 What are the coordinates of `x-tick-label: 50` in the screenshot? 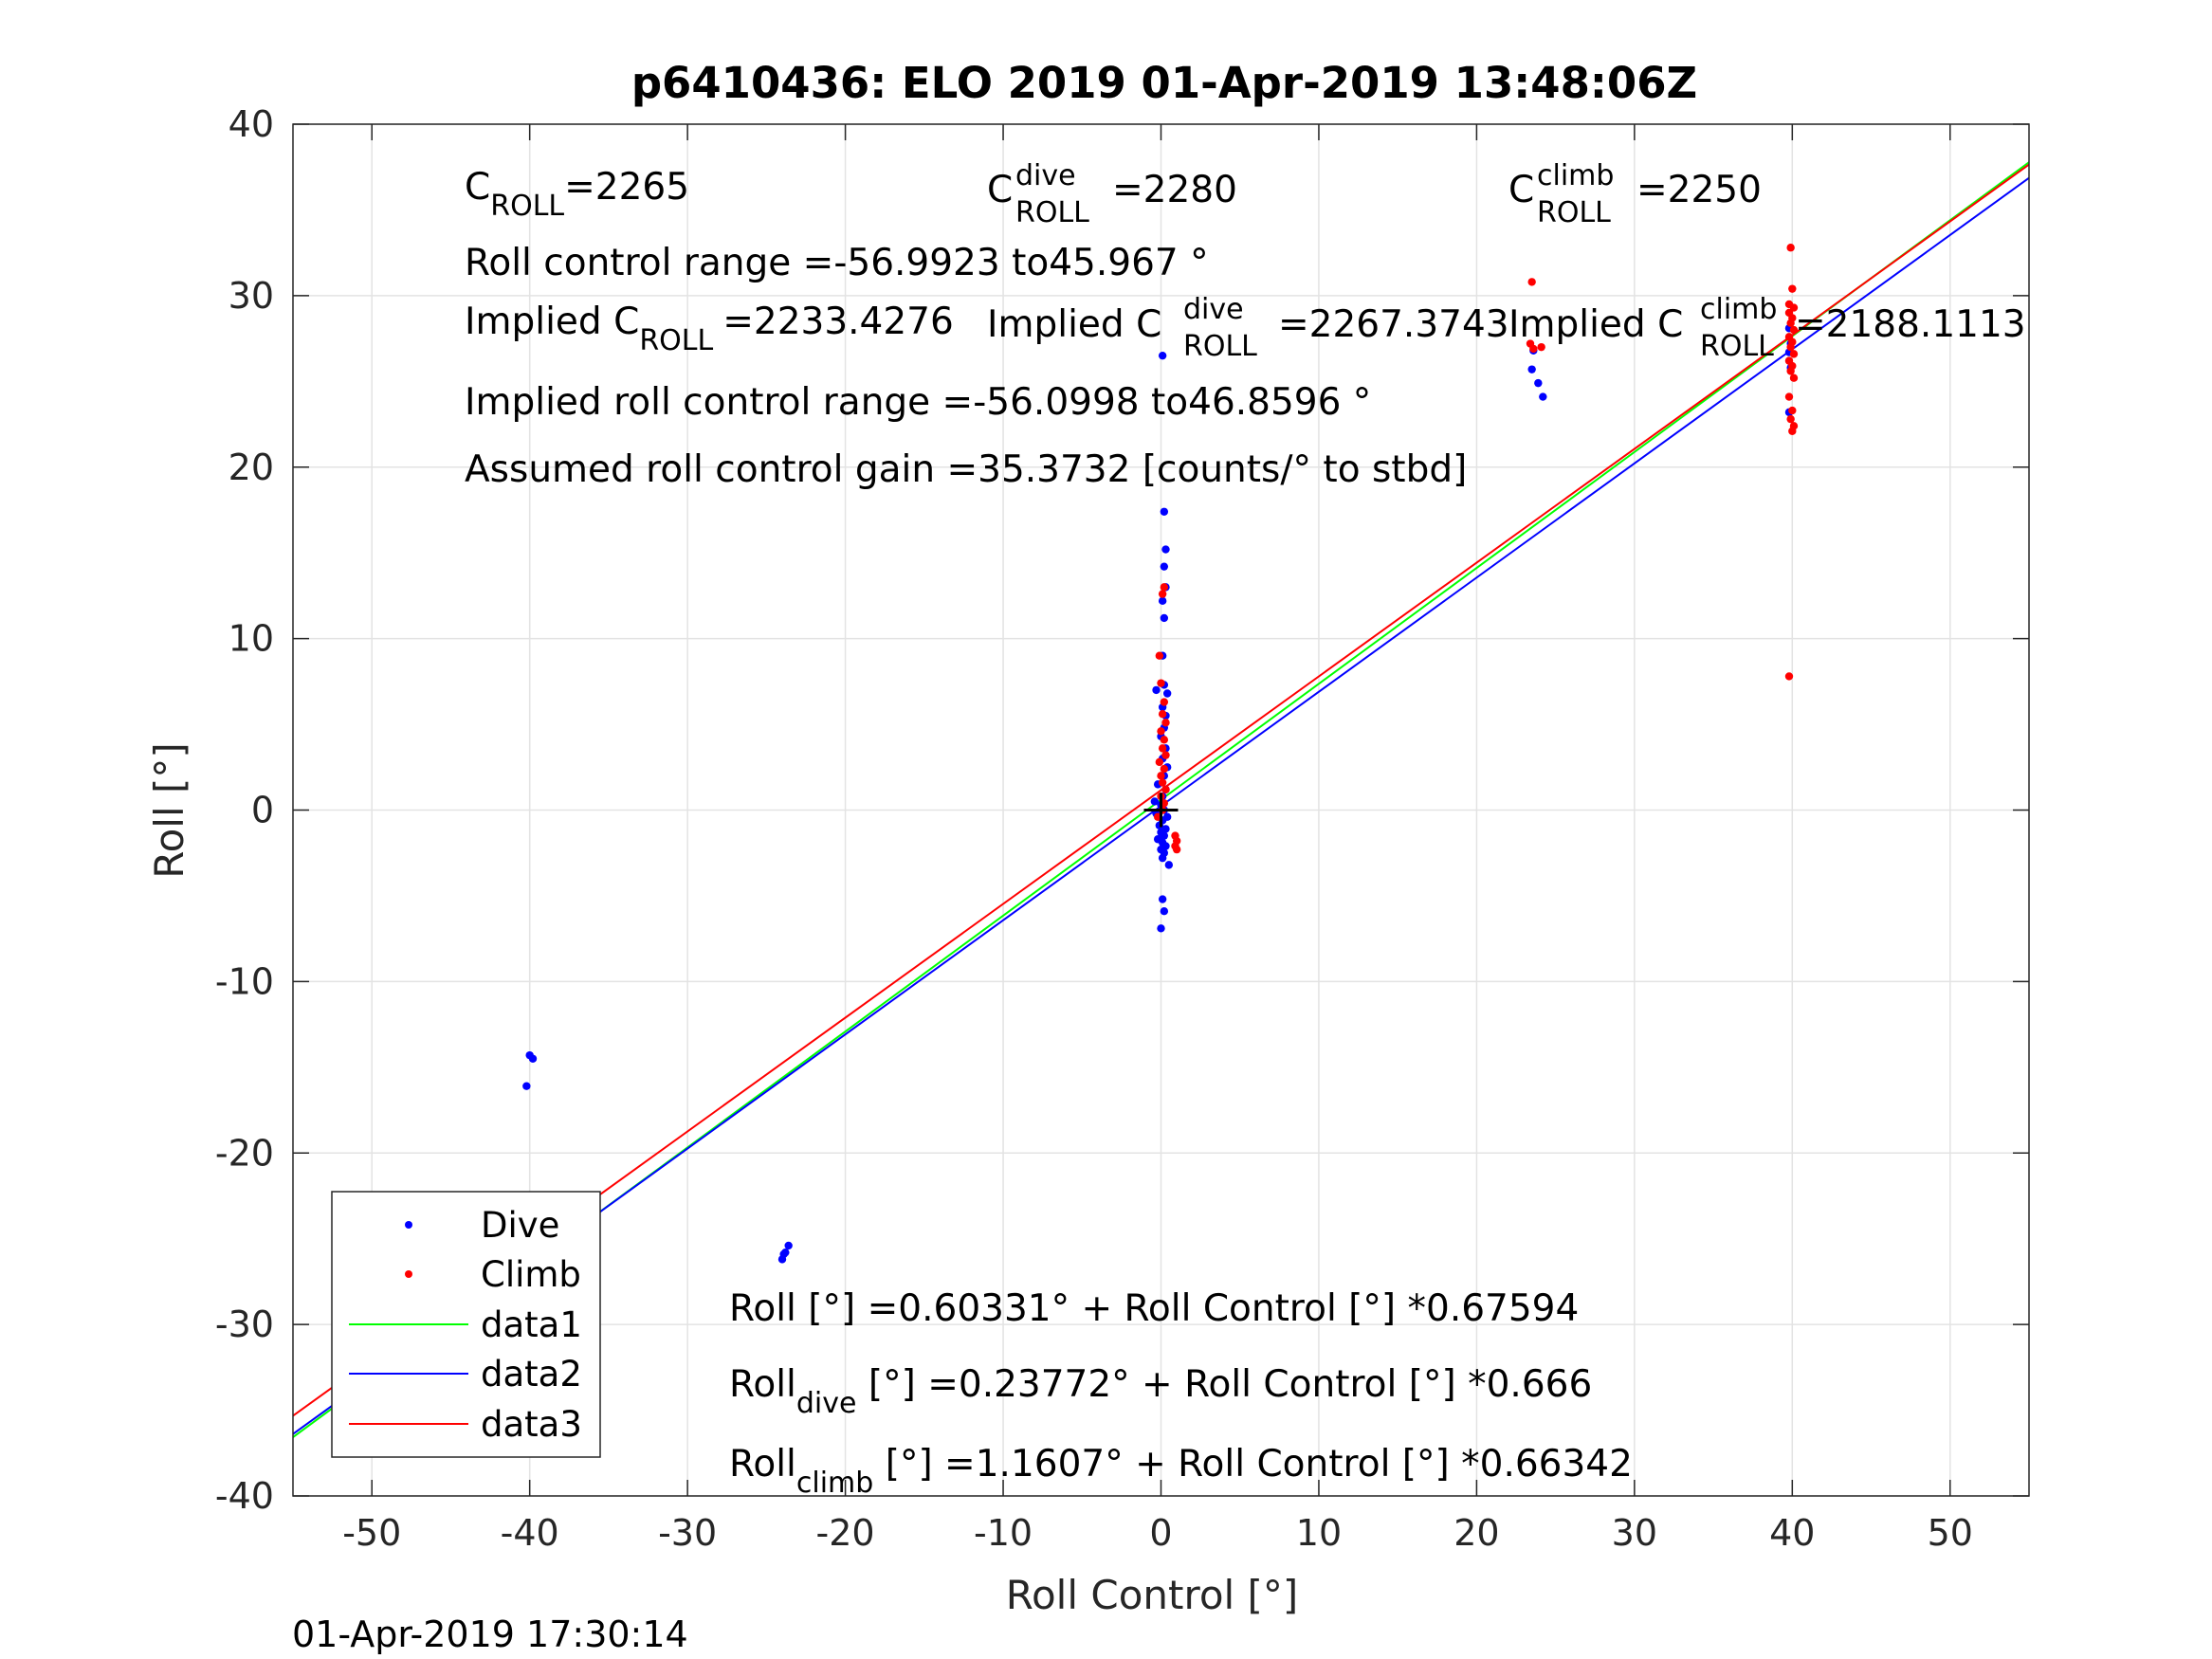 It's located at (1950, 1533).